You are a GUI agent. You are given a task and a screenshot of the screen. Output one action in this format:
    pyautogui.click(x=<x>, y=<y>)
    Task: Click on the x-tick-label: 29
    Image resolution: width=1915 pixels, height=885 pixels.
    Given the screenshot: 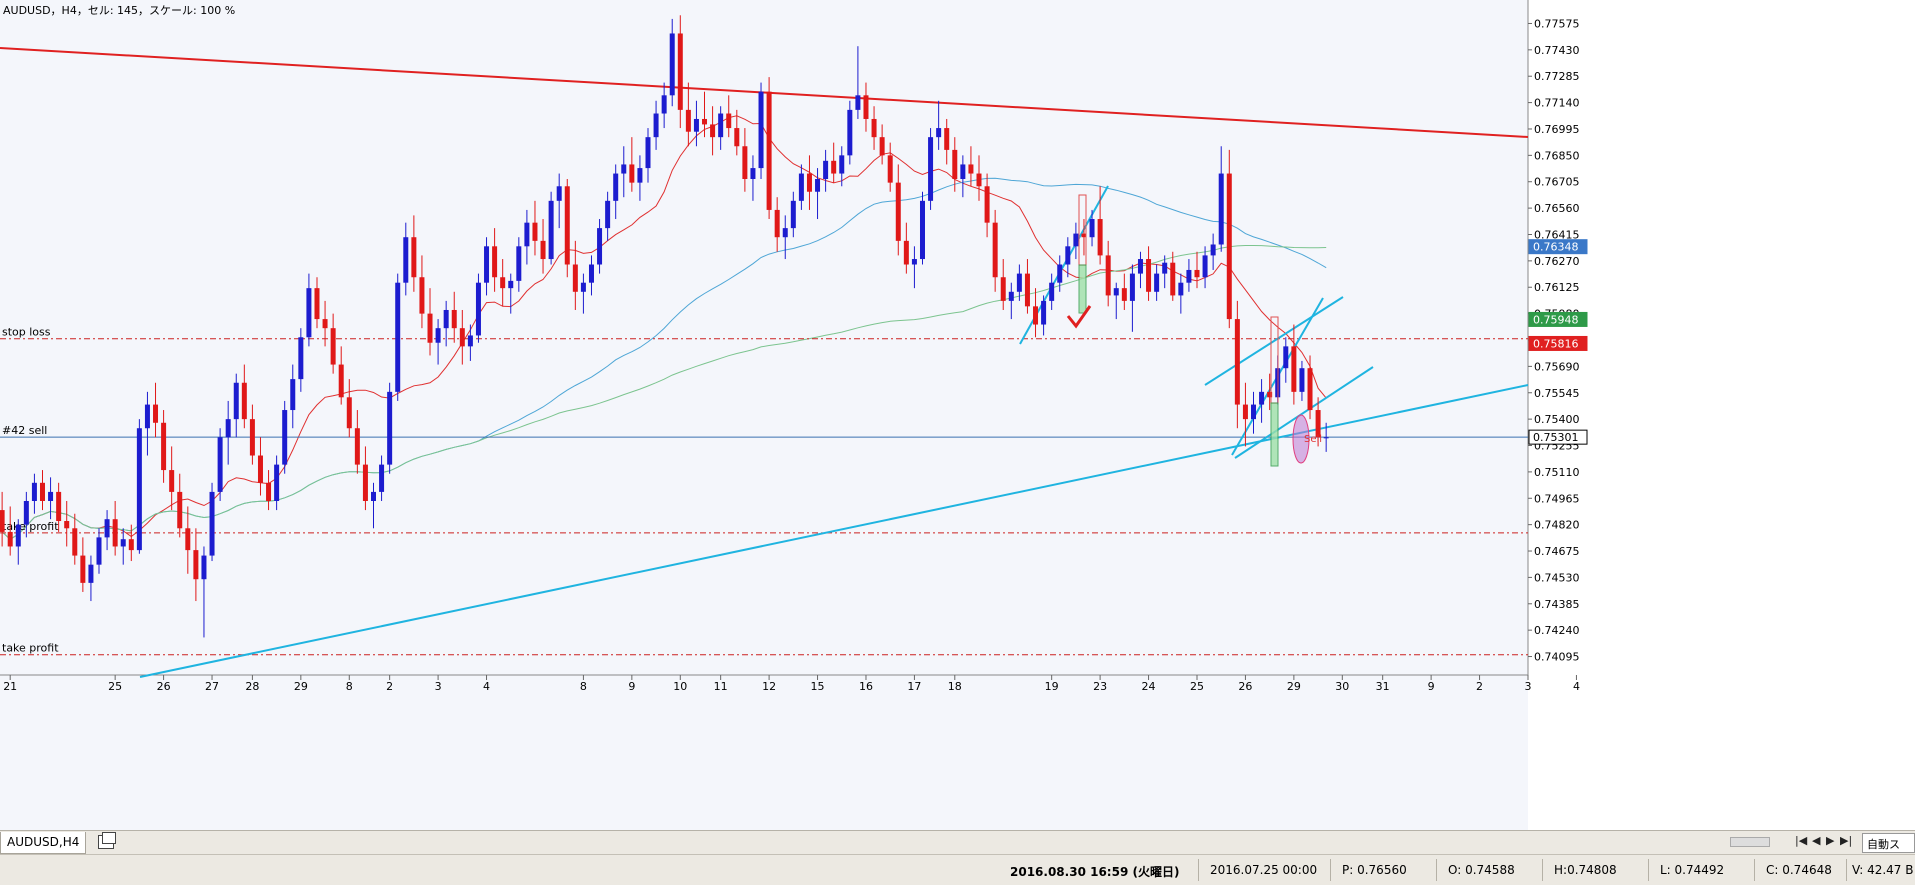 What is the action you would take?
    pyautogui.click(x=301, y=686)
    